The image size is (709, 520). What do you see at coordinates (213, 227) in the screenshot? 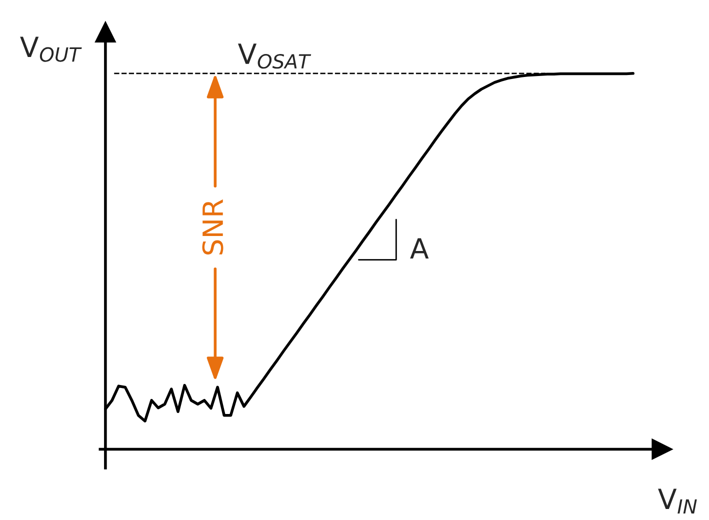
I see `annotation: SNR` at bounding box center [213, 227].